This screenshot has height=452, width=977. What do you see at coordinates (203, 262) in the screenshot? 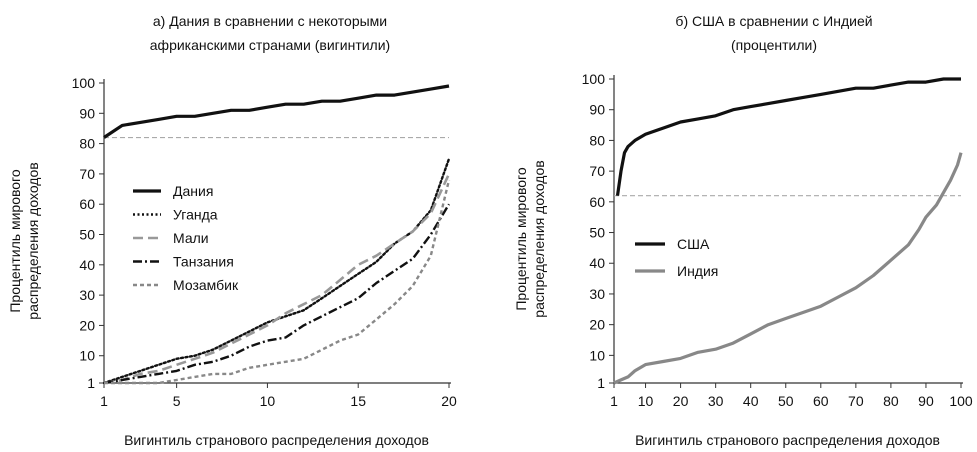
I see `legend-label: Танзания` at bounding box center [203, 262].